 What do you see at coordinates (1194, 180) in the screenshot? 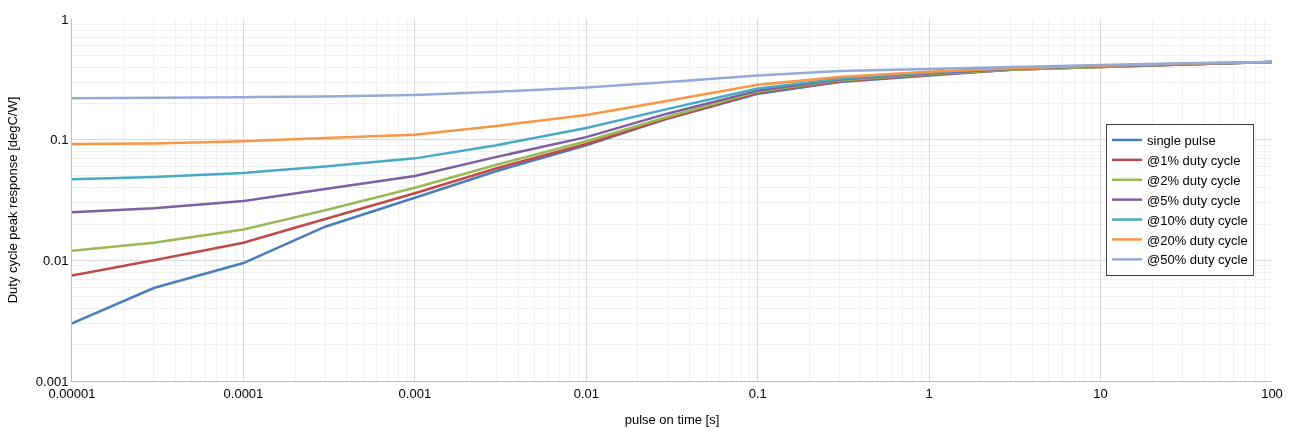
I see `legend-label: @2% duty cycle` at bounding box center [1194, 180].